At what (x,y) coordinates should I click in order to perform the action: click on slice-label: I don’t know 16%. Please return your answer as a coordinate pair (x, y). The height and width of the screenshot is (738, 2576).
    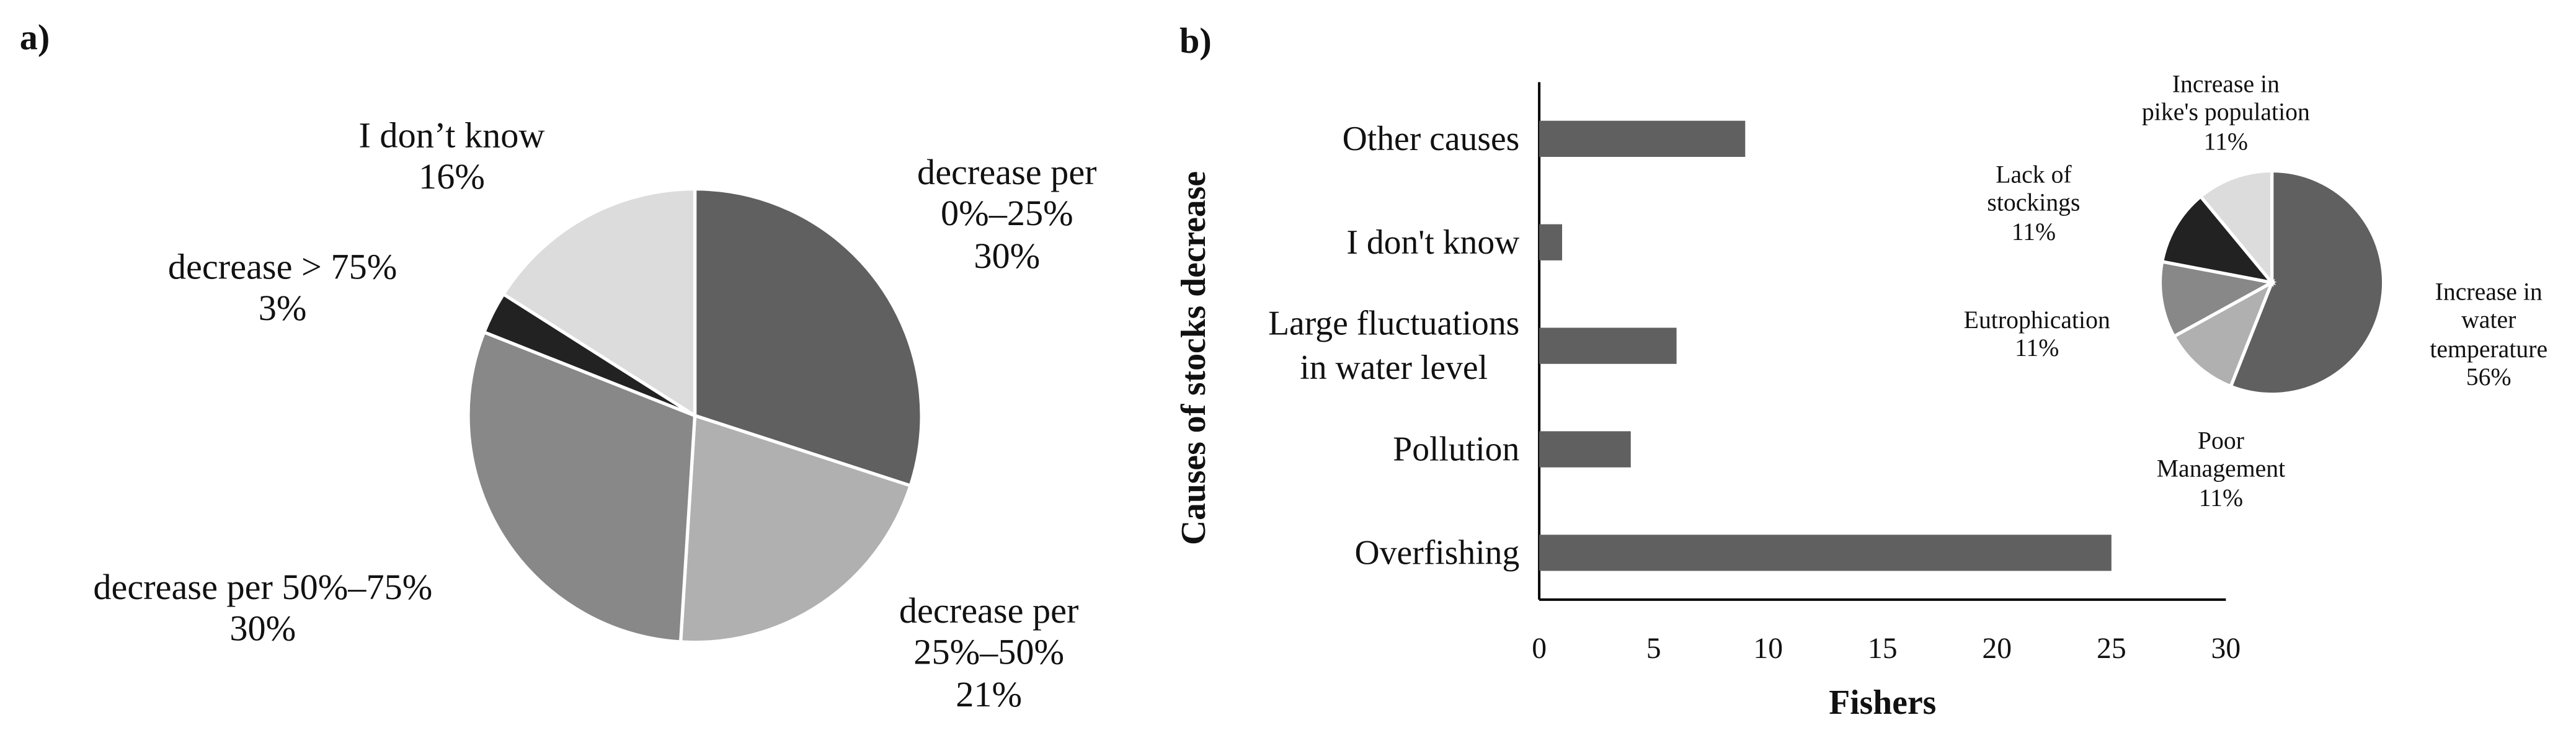
    Looking at the image, I should click on (451, 156).